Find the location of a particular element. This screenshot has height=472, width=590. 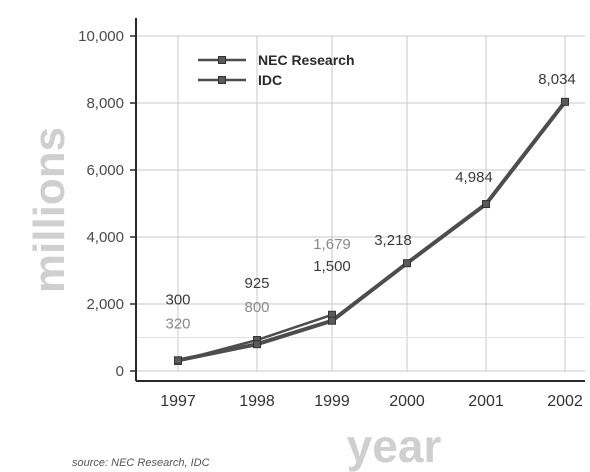

data-label: 4,984 is located at coordinates (474, 177).